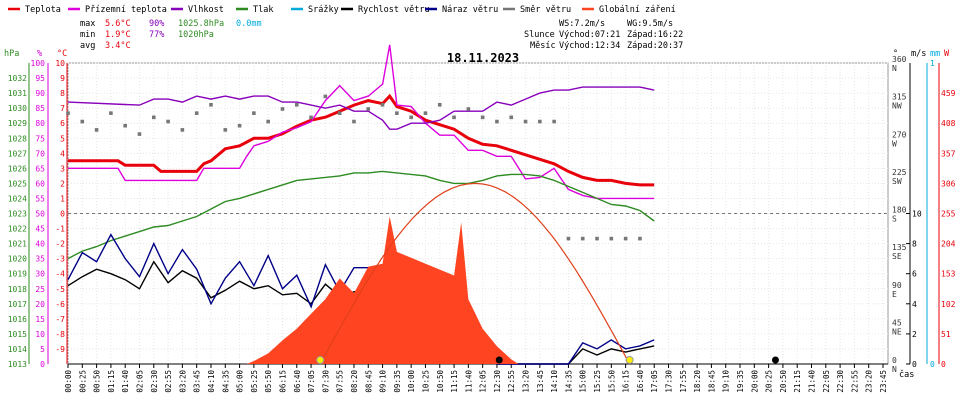  What do you see at coordinates (17, 214) in the screenshot?
I see `hpa-tick-label: 1023` at bounding box center [17, 214].